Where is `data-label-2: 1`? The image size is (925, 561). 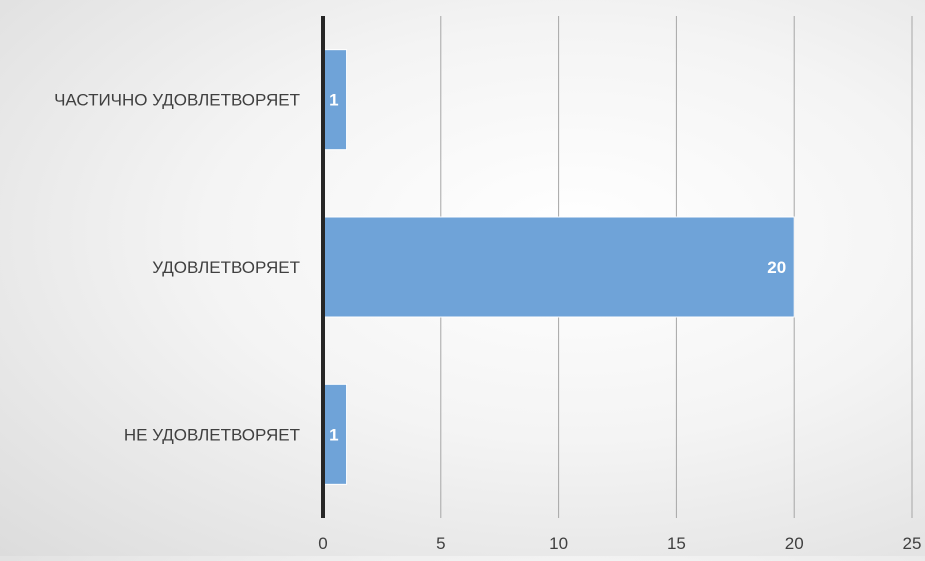 data-label-2: 1 is located at coordinates (333, 434).